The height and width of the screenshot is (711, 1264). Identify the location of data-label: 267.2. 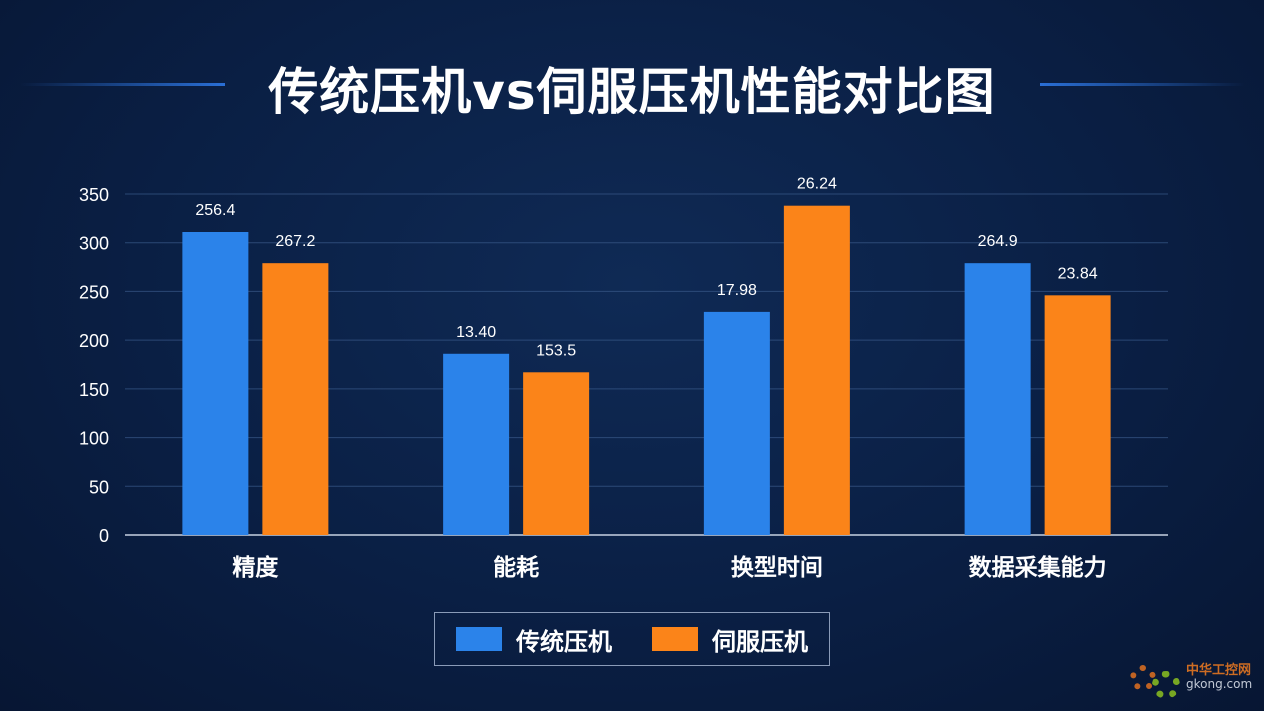
(295, 241).